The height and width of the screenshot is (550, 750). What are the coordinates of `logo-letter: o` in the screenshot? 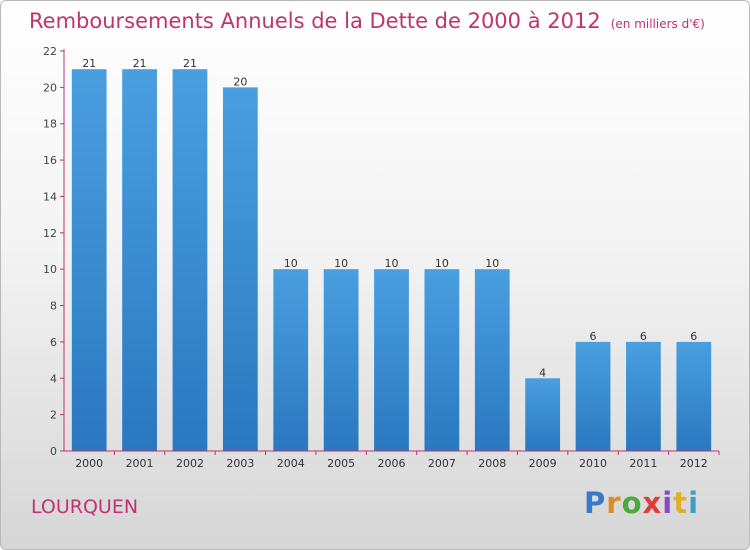 It's located at (632, 503).